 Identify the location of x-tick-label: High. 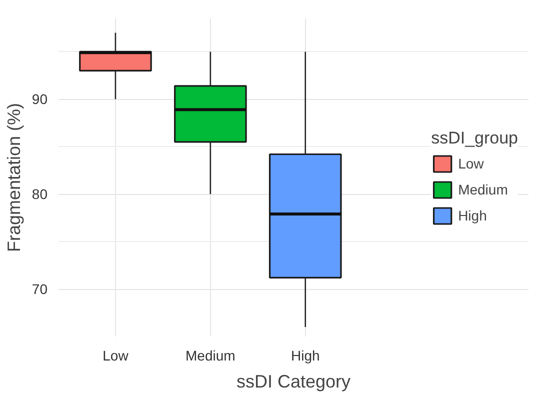
(305, 356).